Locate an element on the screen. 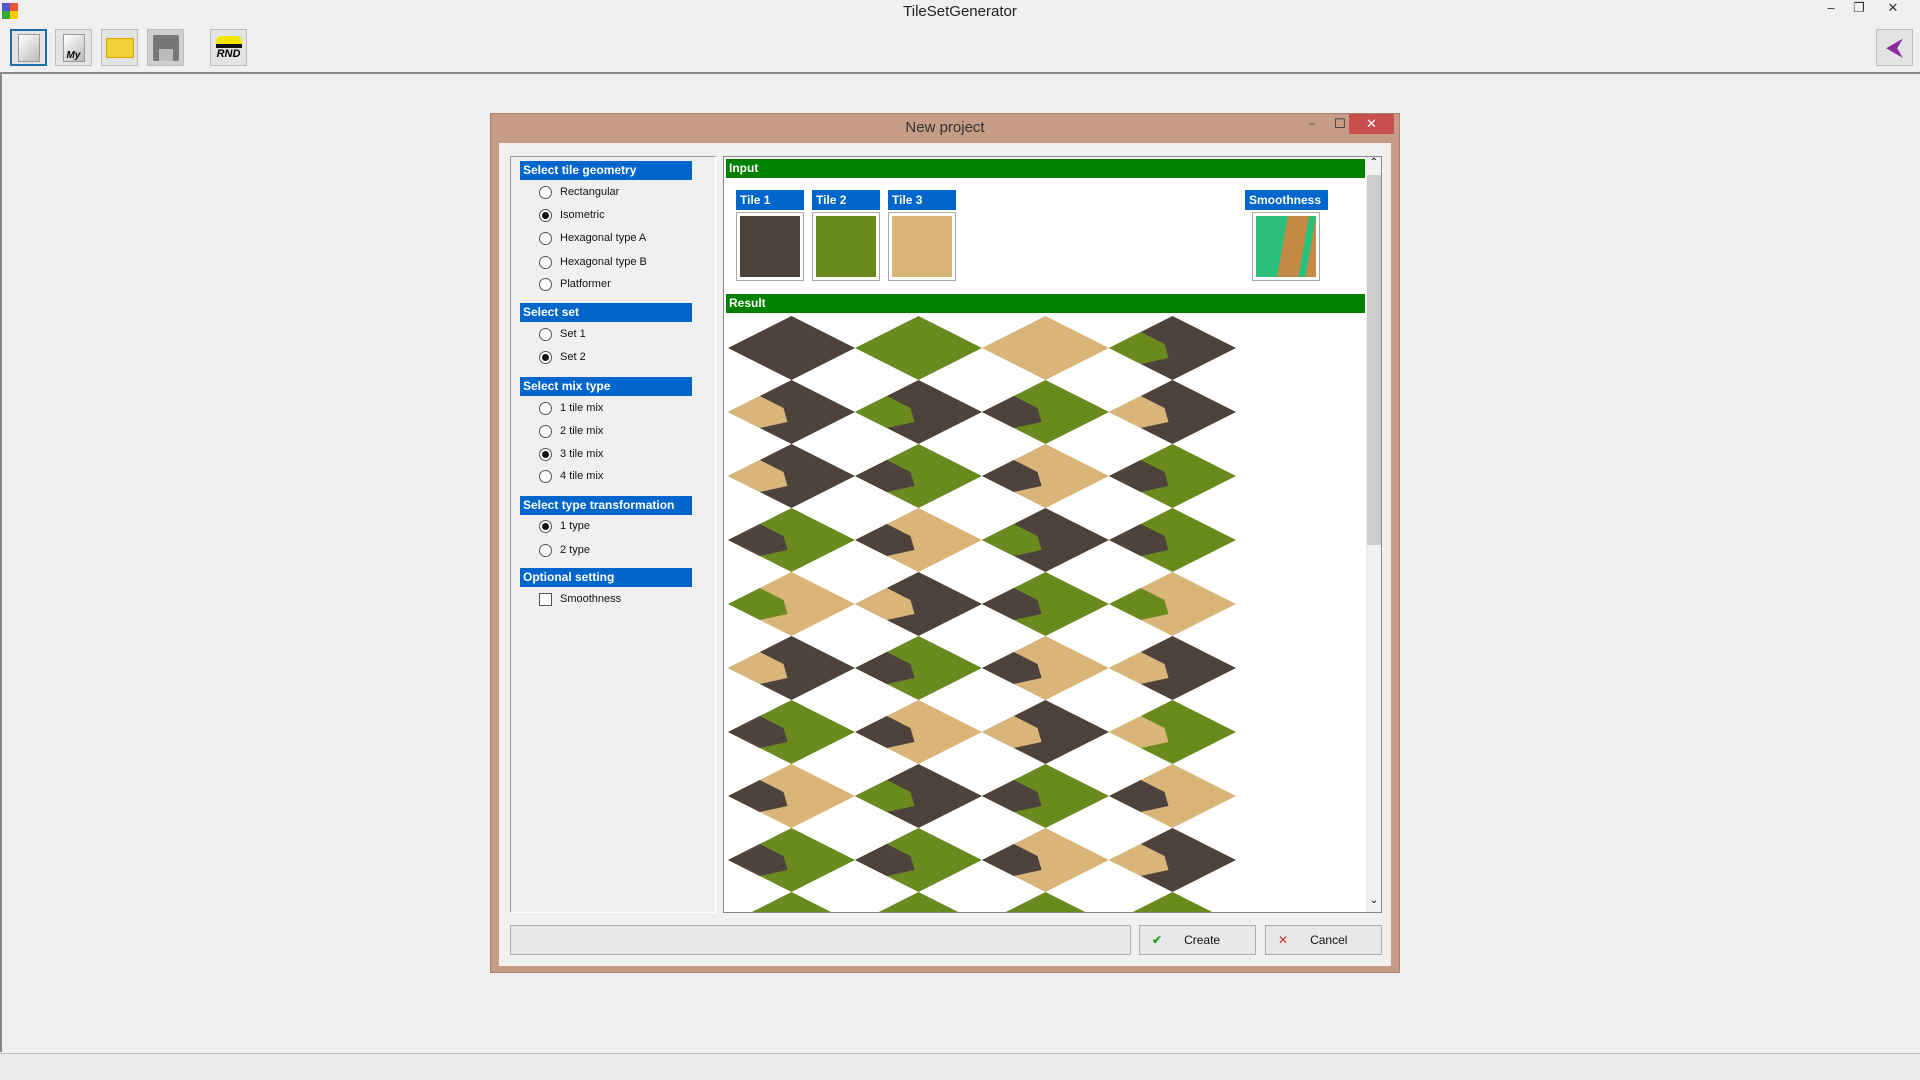  scroll-up-icon: ⌃ is located at coordinates (1374, 162).